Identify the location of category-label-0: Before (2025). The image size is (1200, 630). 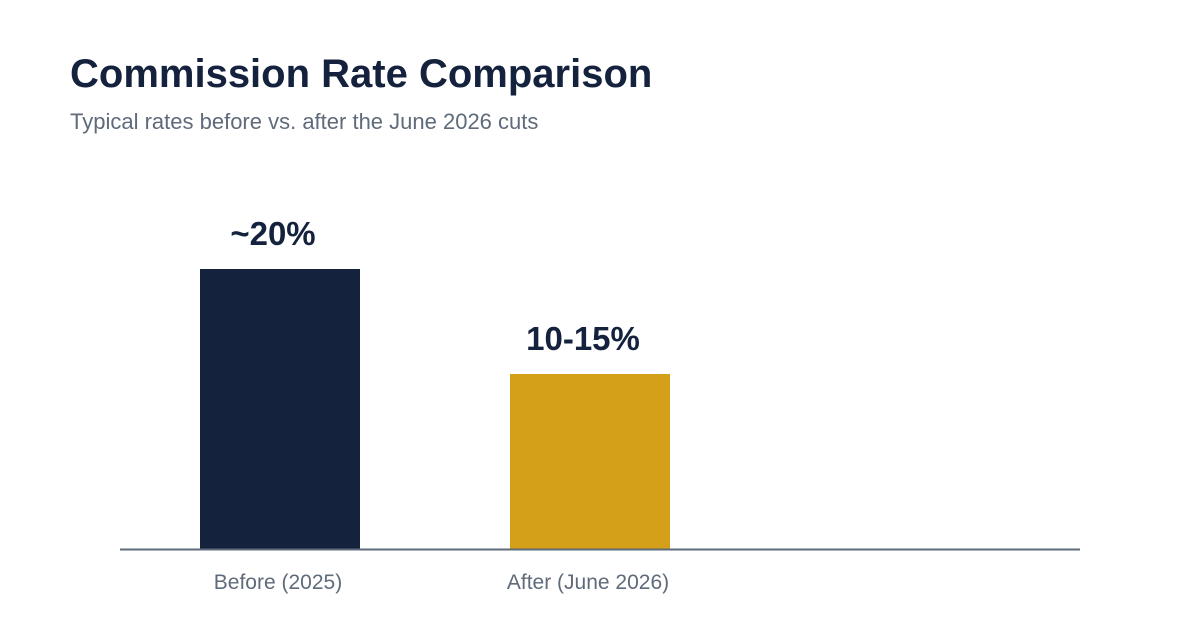
(278, 582).